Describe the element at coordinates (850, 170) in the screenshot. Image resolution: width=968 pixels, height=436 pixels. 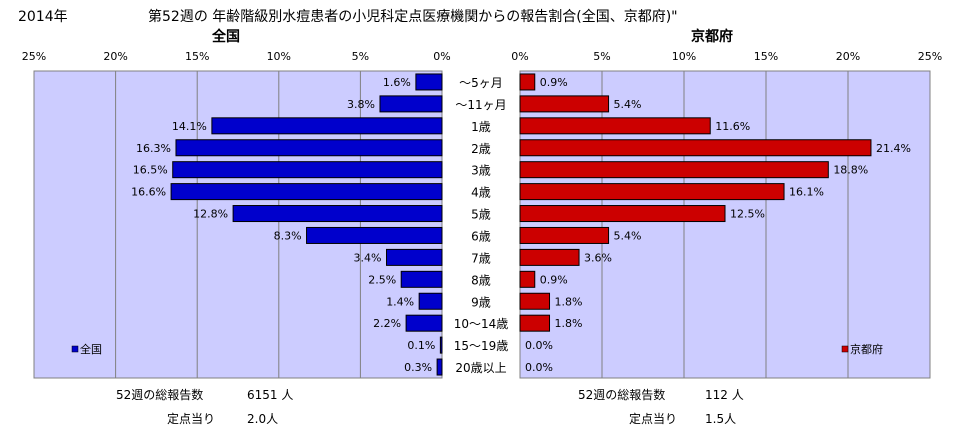
I see `kyoto-data-label: 18.8%` at that location.